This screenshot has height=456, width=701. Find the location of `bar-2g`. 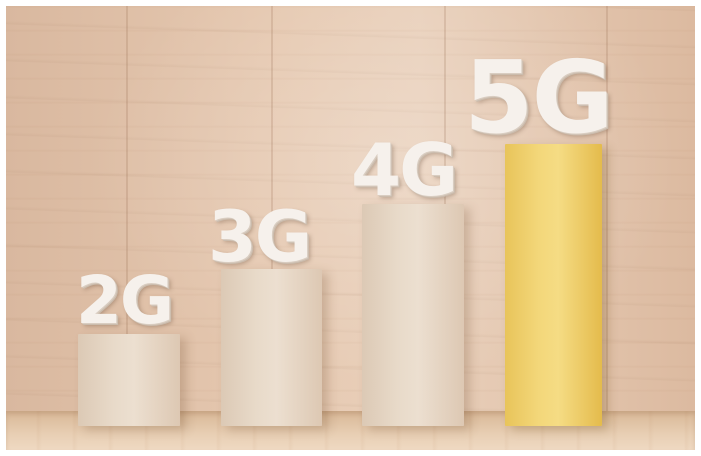

bar-2g is located at coordinates (129, 380).